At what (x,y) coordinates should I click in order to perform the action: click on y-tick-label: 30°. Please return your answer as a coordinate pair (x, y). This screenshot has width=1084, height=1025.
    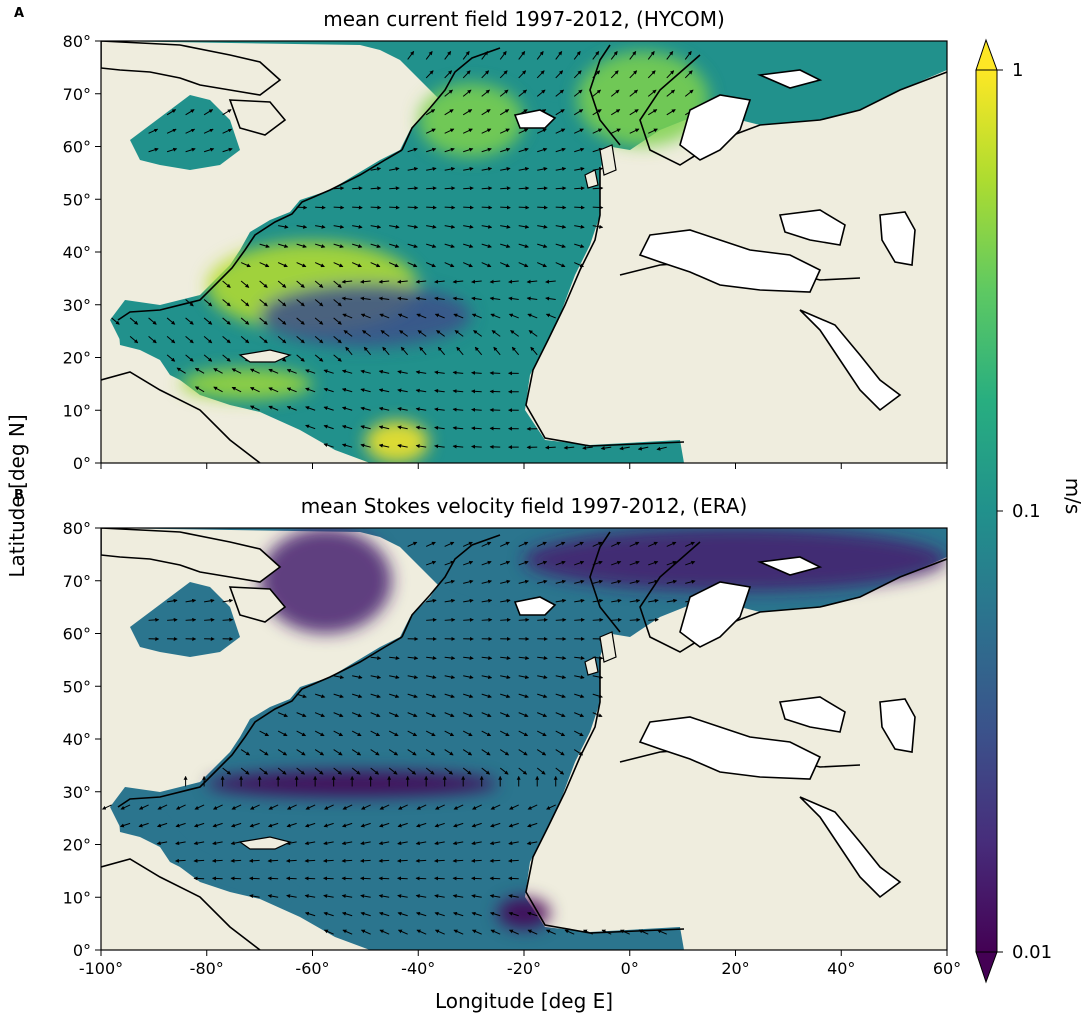
    Looking at the image, I should click on (77, 305).